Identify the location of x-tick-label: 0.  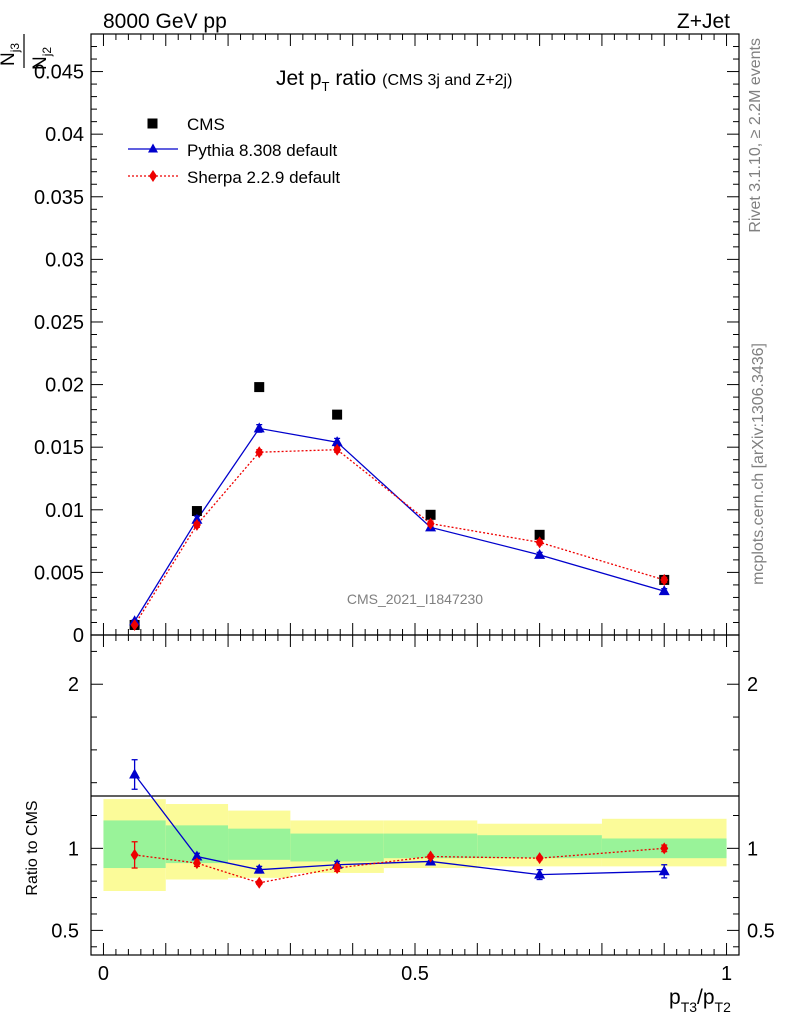
(103, 974).